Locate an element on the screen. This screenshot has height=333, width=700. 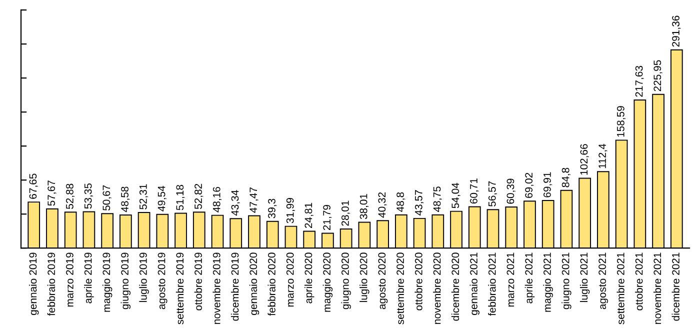
x-tick-label: agosto 2021 is located at coordinates (603, 281).